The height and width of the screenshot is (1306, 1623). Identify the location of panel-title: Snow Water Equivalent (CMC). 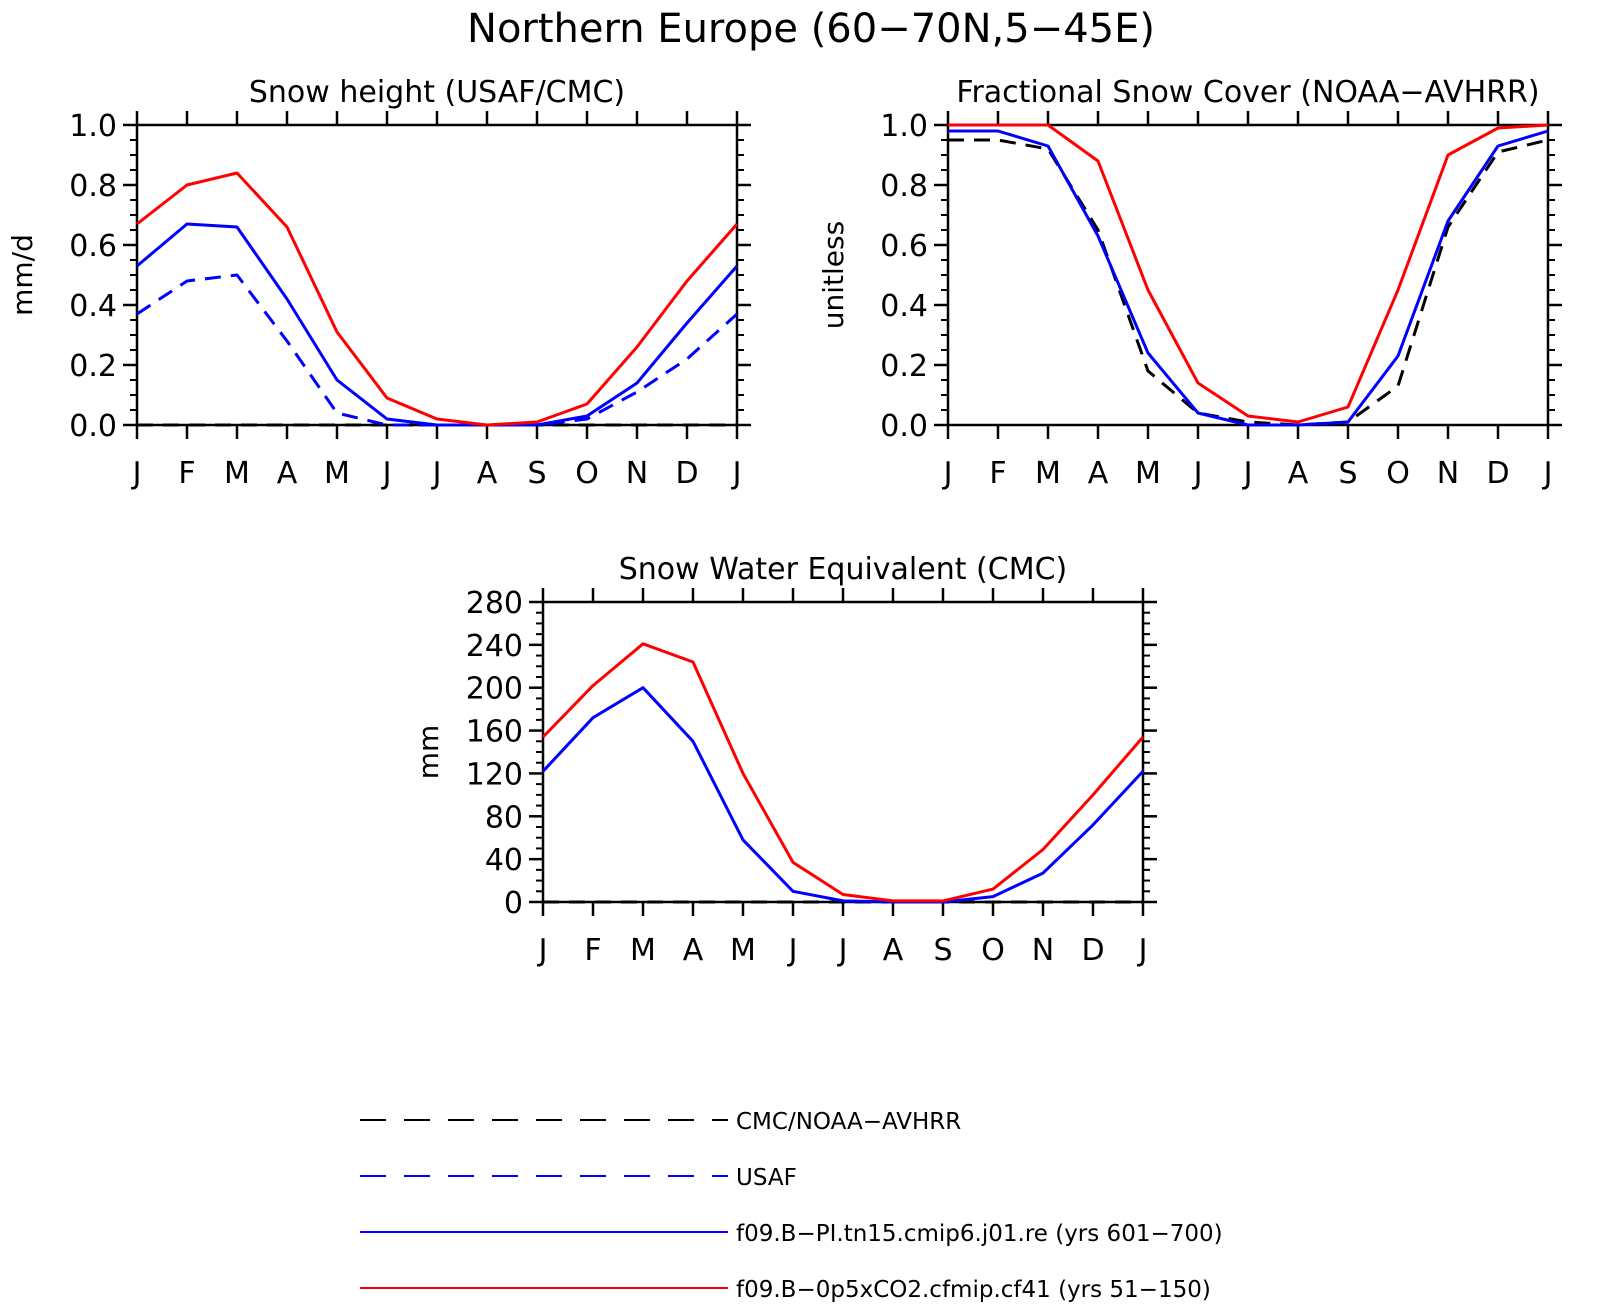
(843, 569).